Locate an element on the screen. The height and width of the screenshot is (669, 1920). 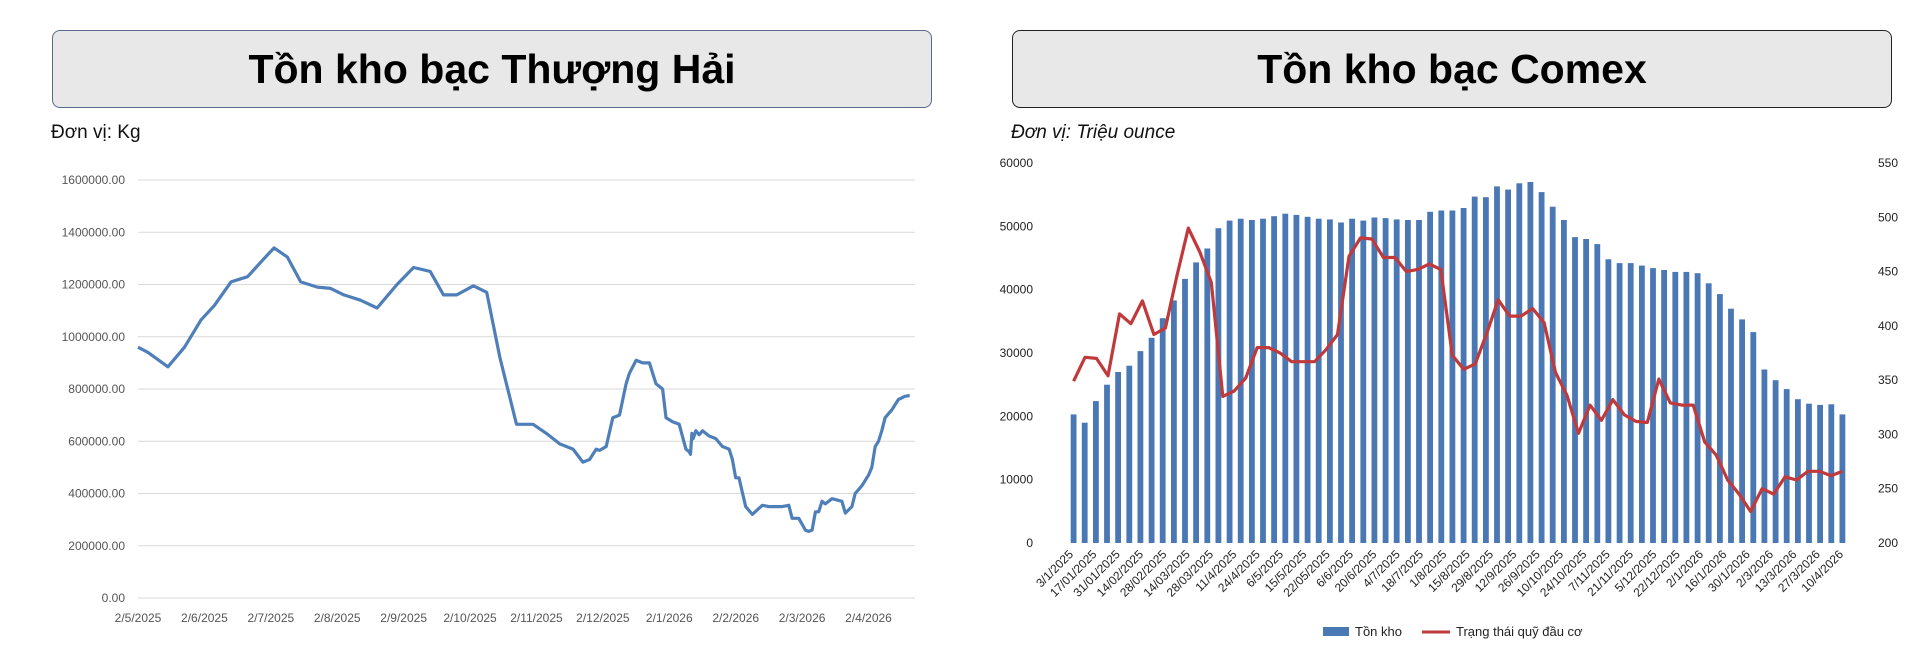
legend-swatch-bars is located at coordinates (1336, 631).